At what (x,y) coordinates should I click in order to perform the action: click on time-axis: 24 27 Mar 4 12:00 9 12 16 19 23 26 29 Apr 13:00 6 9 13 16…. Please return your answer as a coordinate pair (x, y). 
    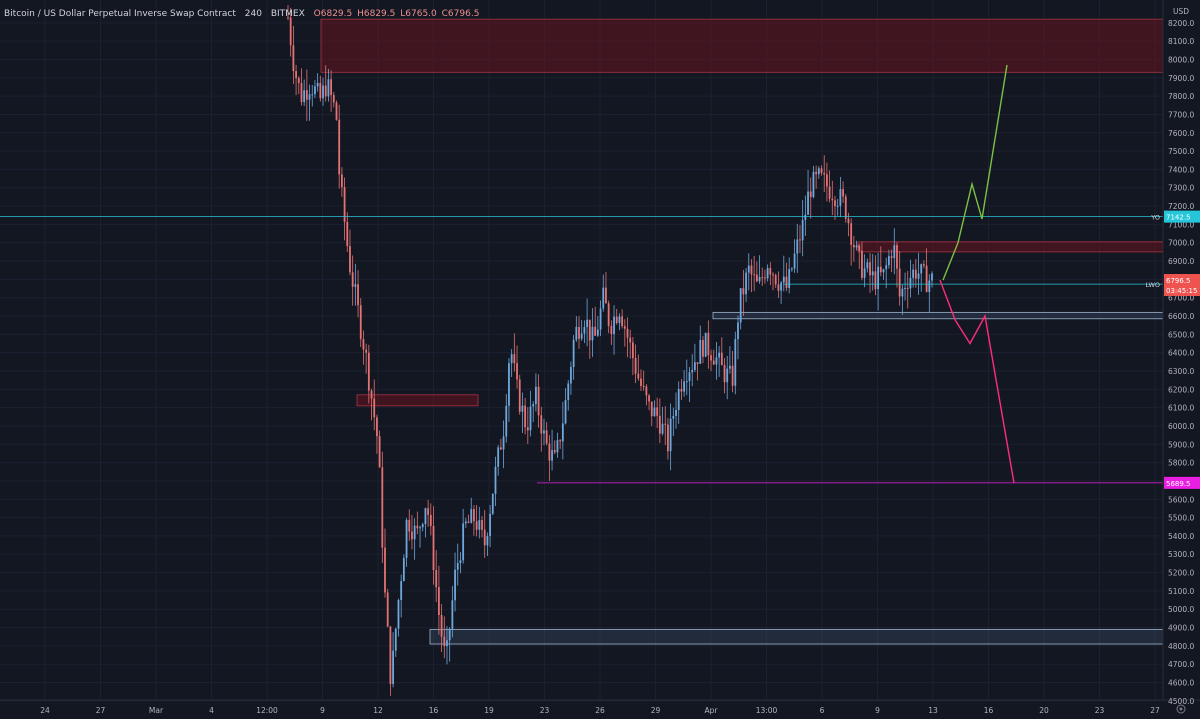
    Looking at the image, I should click on (600, 710).